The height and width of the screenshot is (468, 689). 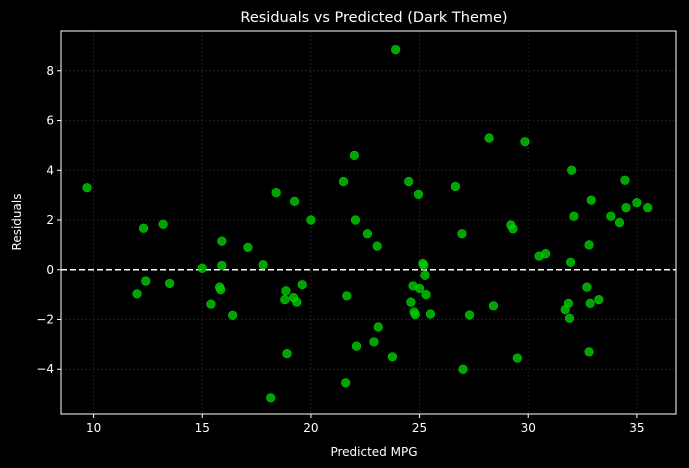 I want to click on y-tick-label: 8, so click(x=50, y=71).